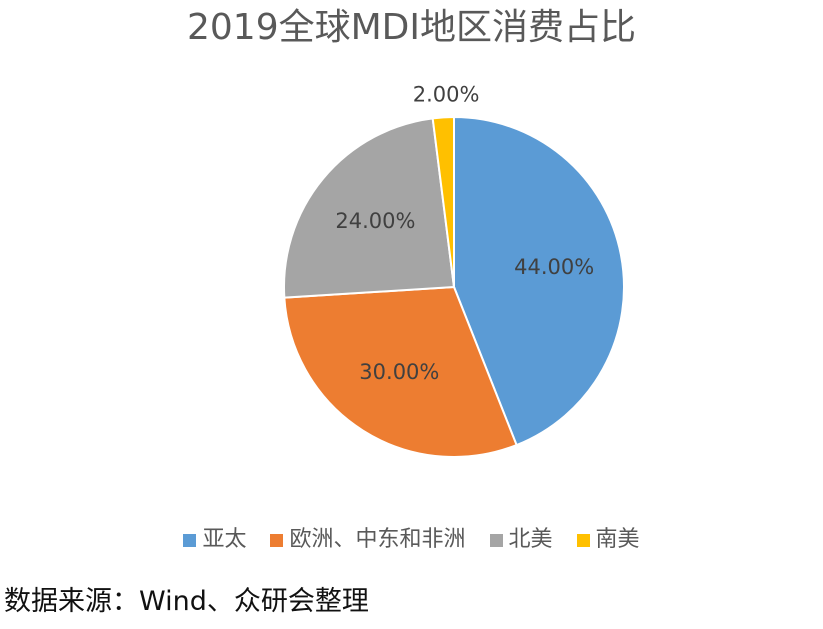 Image resolution: width=823 pixels, height=629 pixels. Describe the element at coordinates (446, 94) in the screenshot. I see `data-label-south-america: 2.00%` at that location.